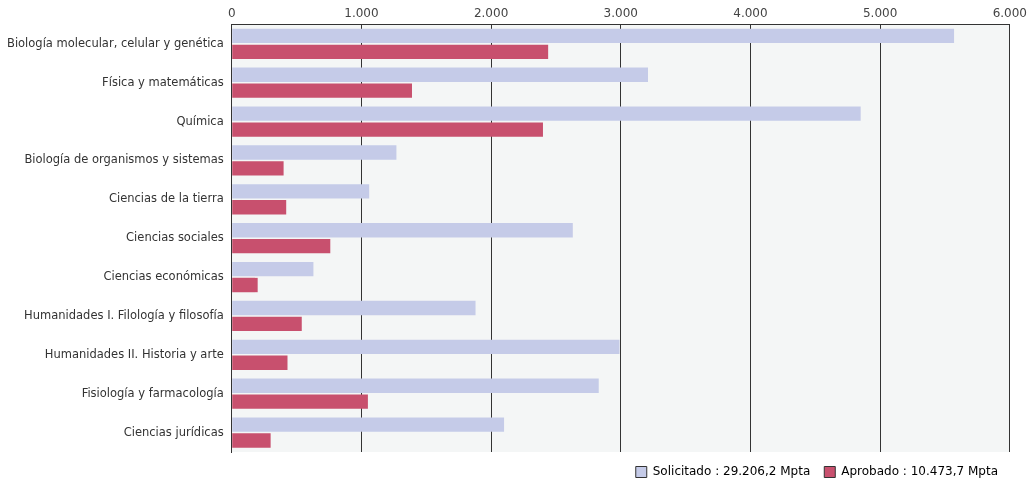 The image size is (1030, 492). What do you see at coordinates (200, 120) in the screenshot?
I see `y-tick-label: Química` at bounding box center [200, 120].